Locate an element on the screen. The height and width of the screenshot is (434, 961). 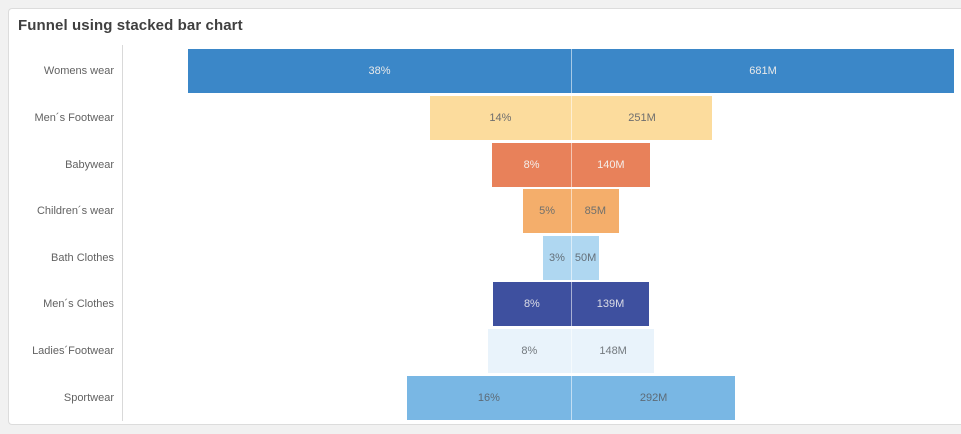
bar-row: 8% 139M is located at coordinates (571, 304).